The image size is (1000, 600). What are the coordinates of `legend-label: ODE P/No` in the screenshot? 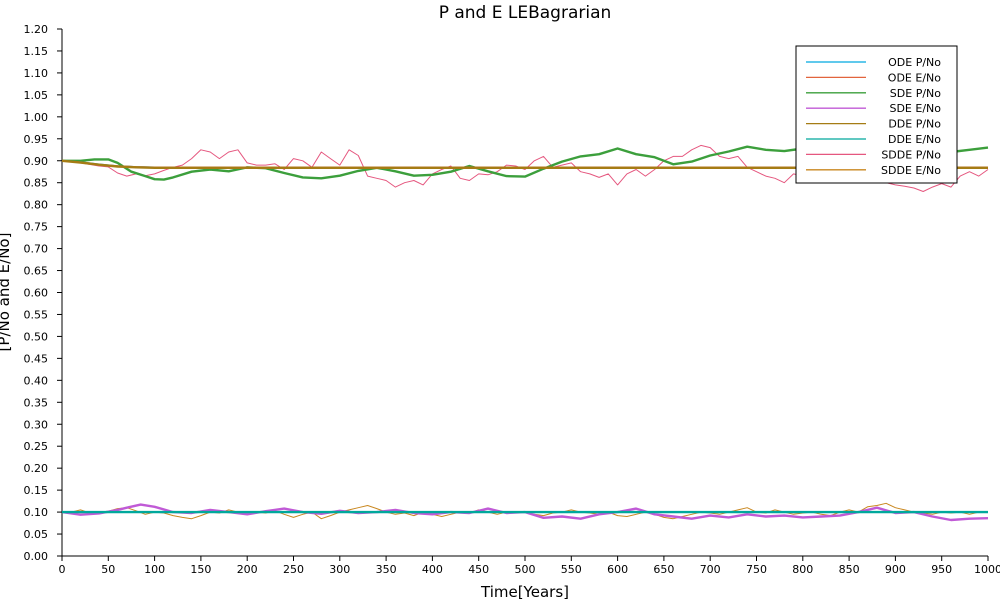 It's located at (914, 62).